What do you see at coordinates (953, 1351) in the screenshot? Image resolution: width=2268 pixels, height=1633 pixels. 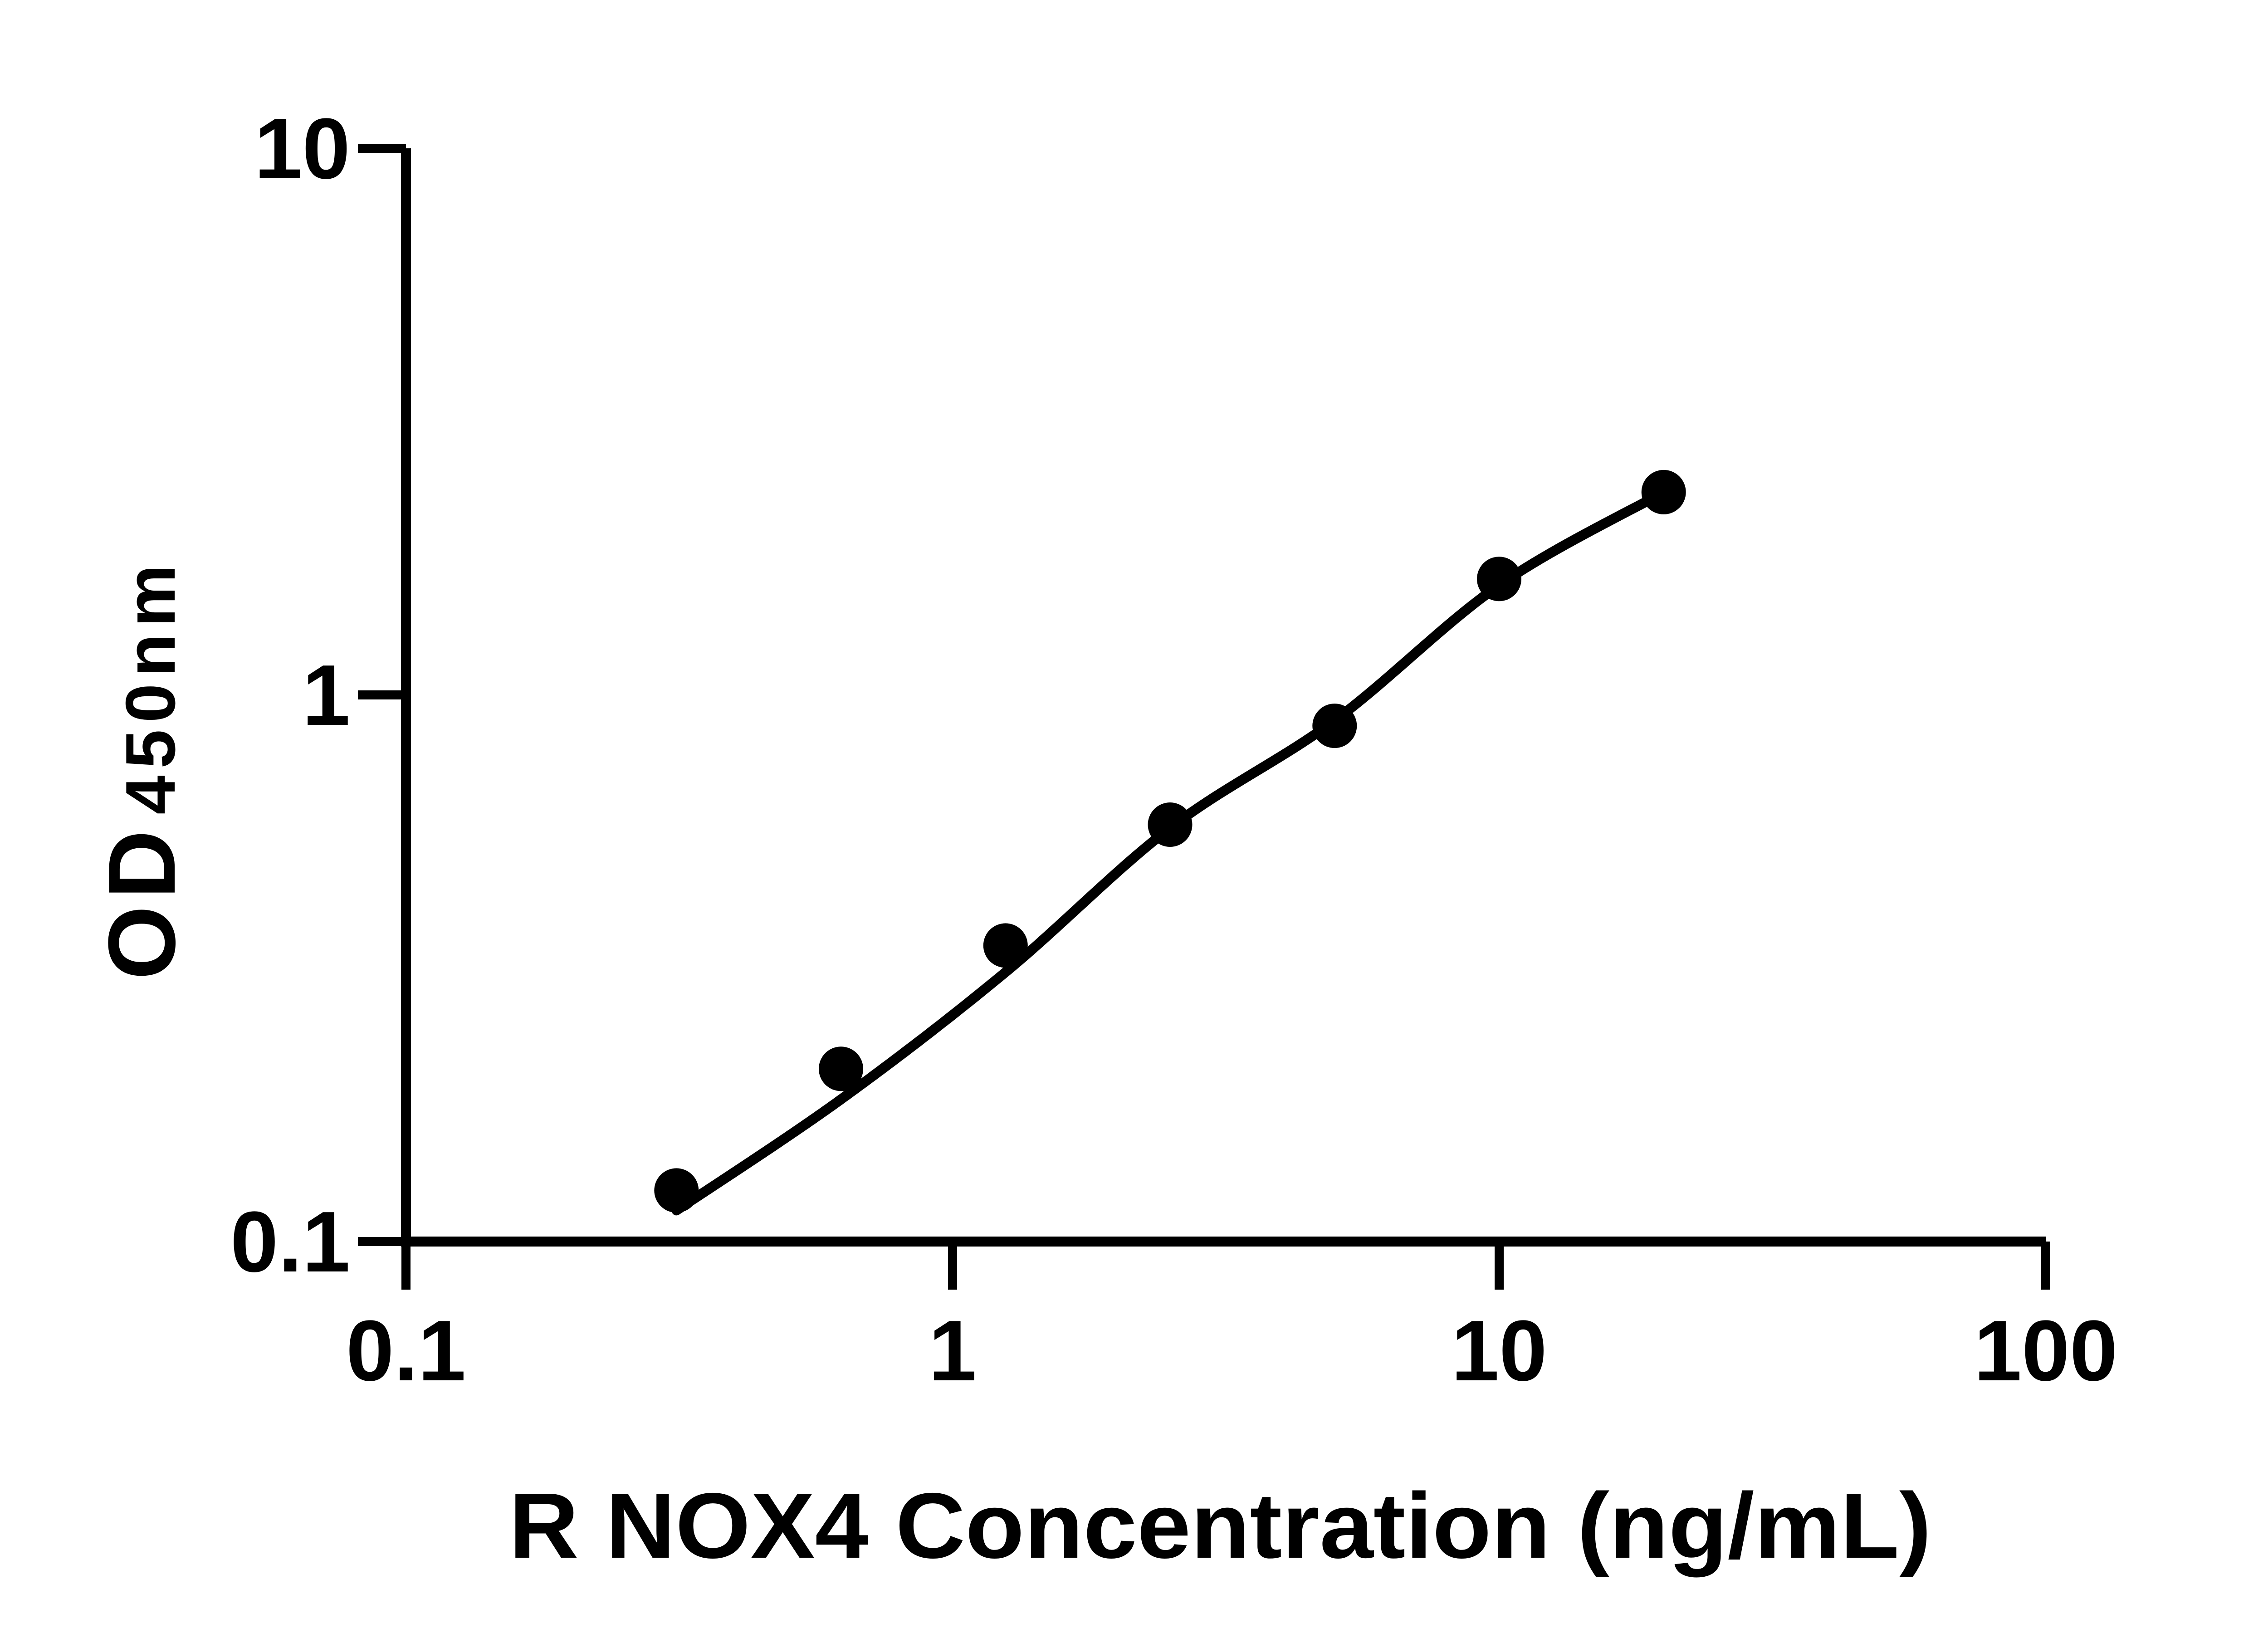 I see `x-tick-label-1: 1` at bounding box center [953, 1351].